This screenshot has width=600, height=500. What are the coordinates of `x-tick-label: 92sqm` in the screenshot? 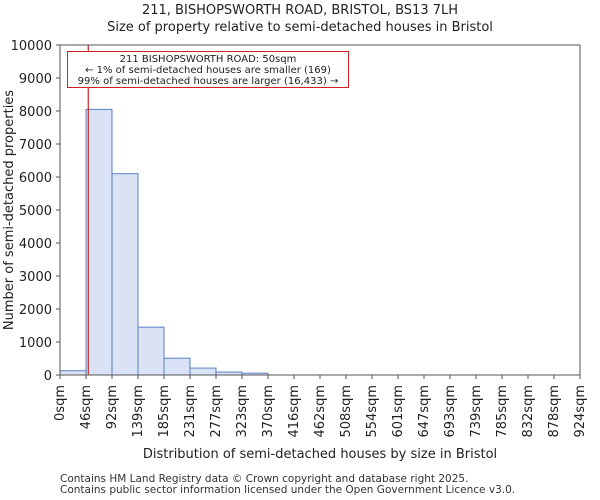 It's located at (112, 407).